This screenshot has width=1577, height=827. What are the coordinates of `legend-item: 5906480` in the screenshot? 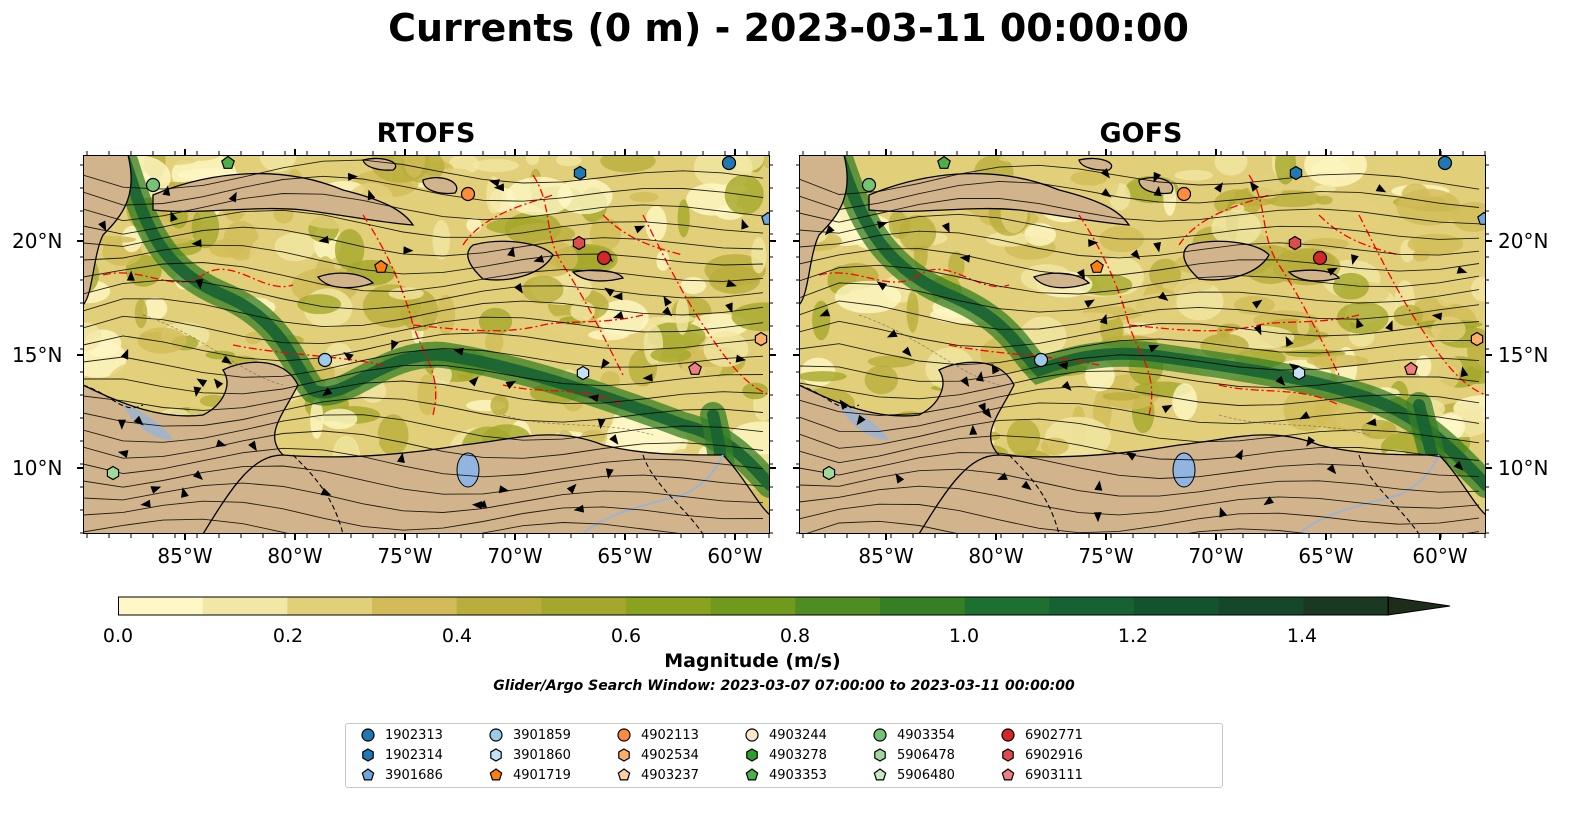 It's located at (913, 775).